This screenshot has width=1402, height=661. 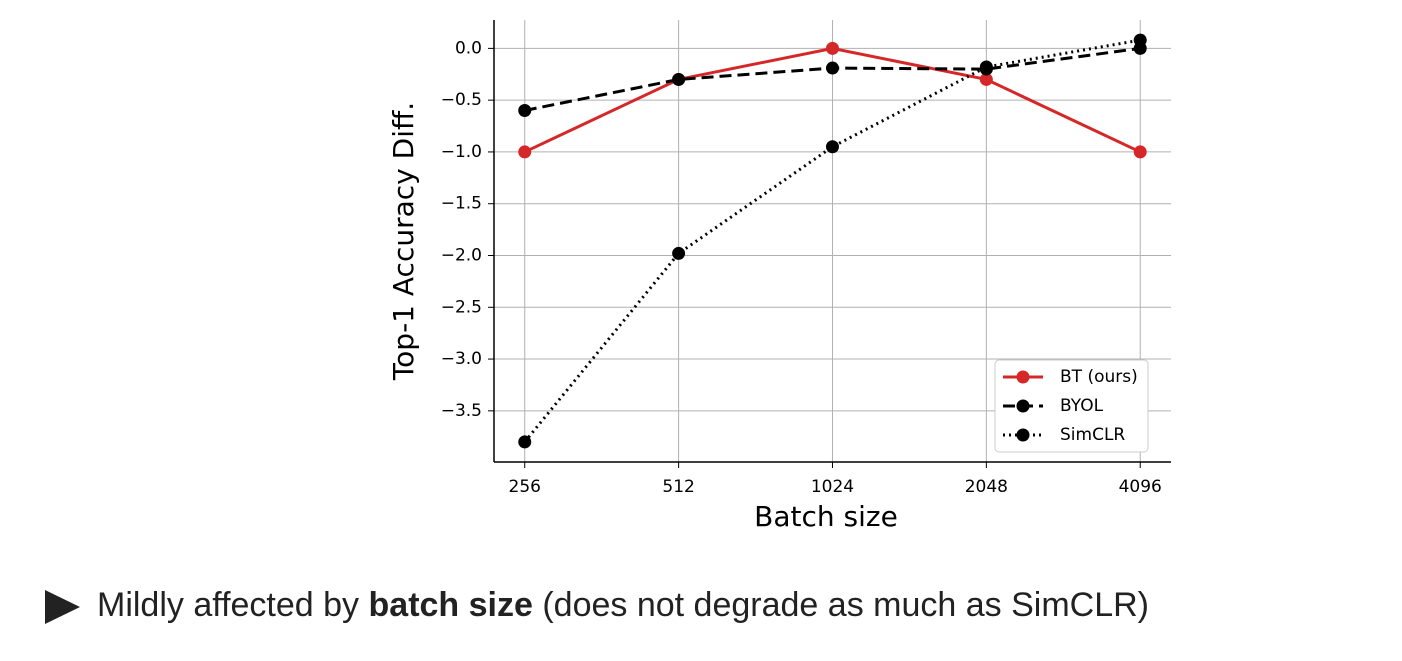 What do you see at coordinates (826, 516) in the screenshot?
I see `x-axis-label: Batch size` at bounding box center [826, 516].